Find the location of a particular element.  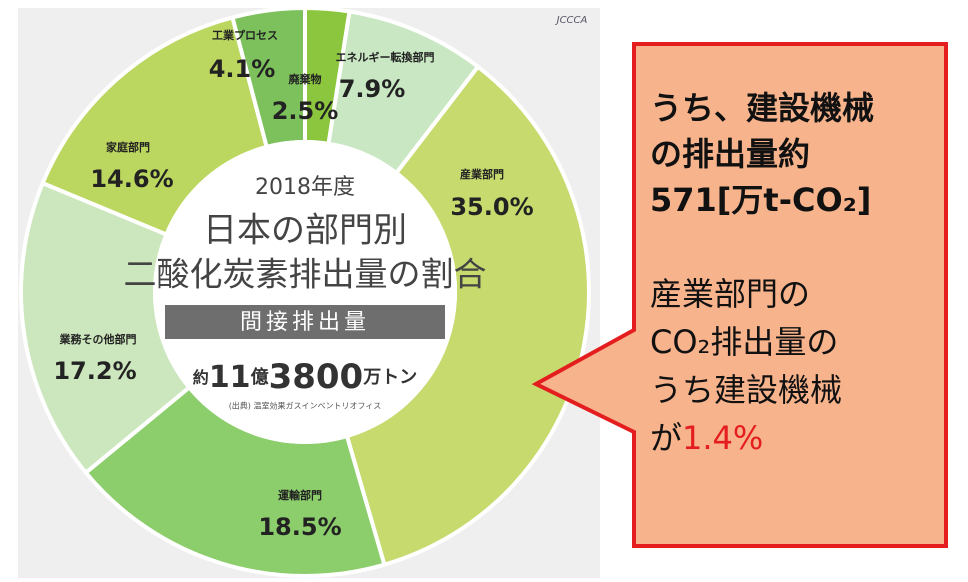

value-label: 7.9% is located at coordinates (372, 89).